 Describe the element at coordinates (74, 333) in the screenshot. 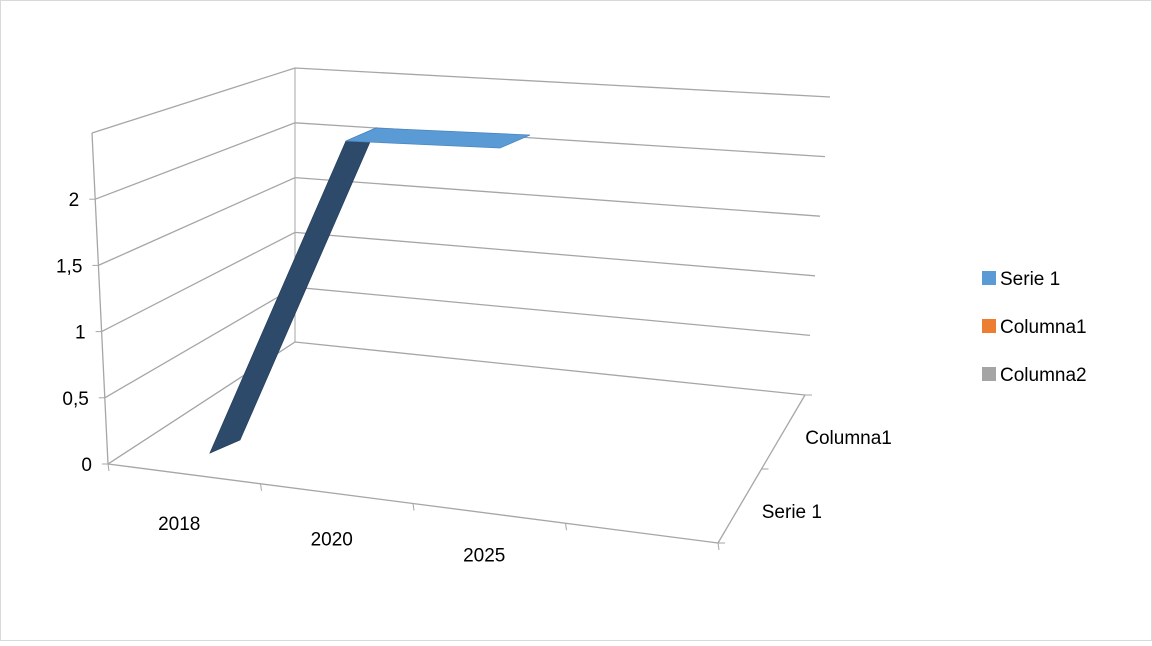

I see `y-axis-tick-labels: 0 0,5 1 1,5 2` at that location.